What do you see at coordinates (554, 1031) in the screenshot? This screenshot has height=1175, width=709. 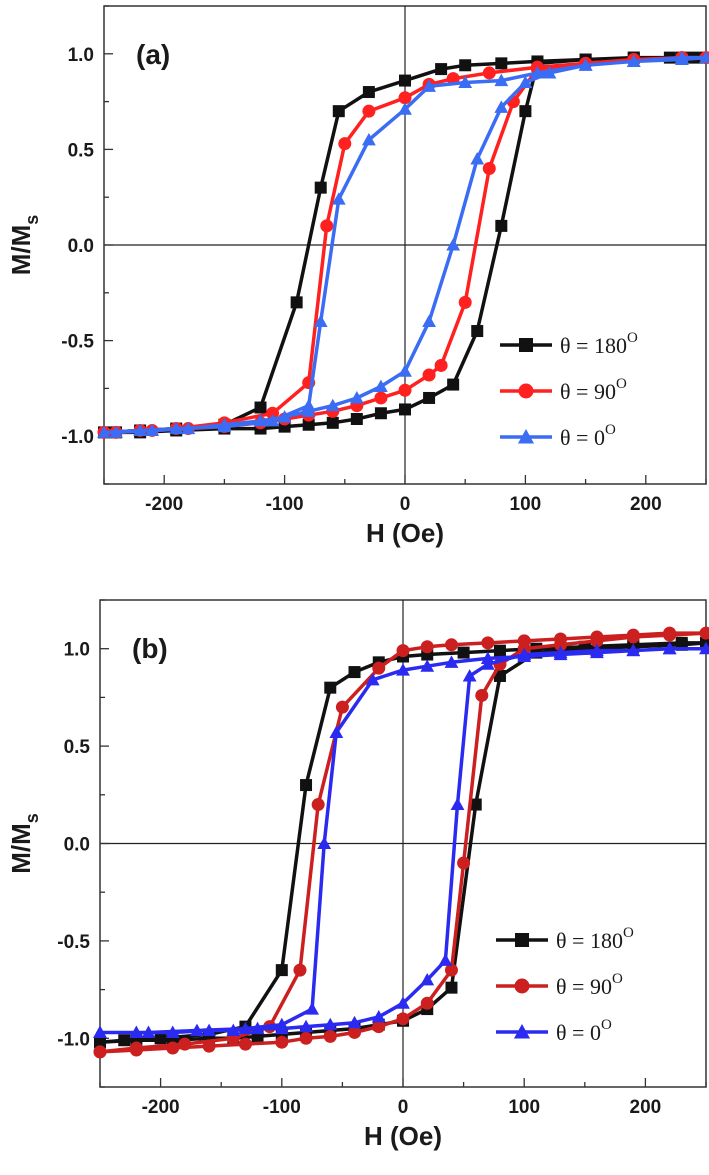 I see `legend-item: θ = 0O` at bounding box center [554, 1031].